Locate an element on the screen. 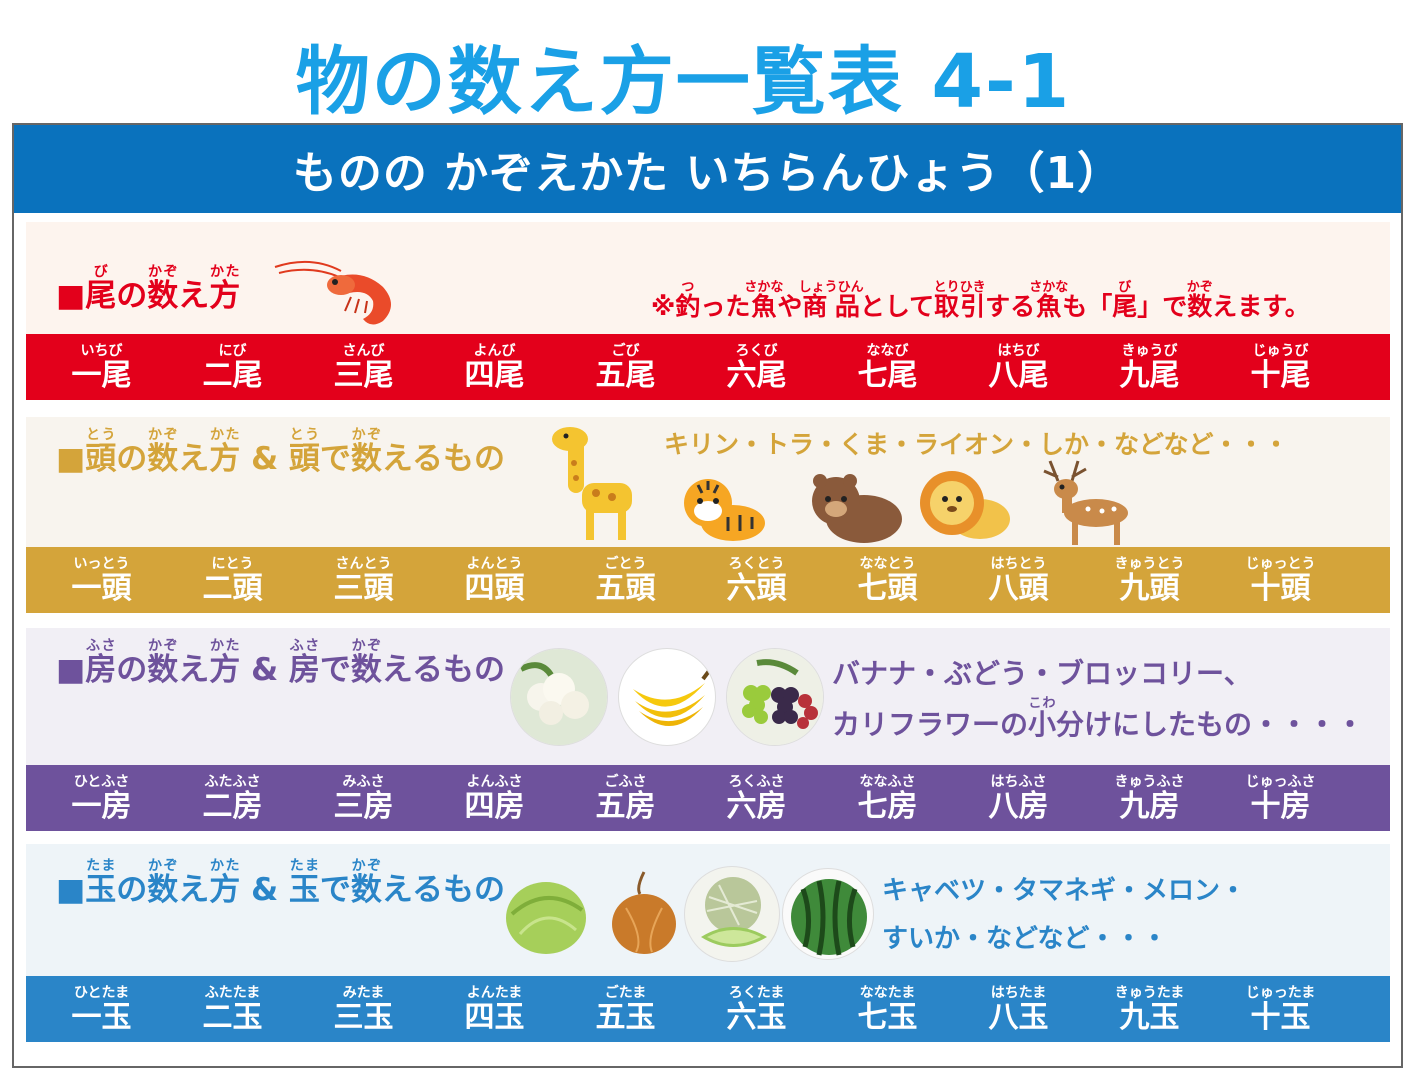  counter-kanji: 六尾 is located at coordinates (756, 375).